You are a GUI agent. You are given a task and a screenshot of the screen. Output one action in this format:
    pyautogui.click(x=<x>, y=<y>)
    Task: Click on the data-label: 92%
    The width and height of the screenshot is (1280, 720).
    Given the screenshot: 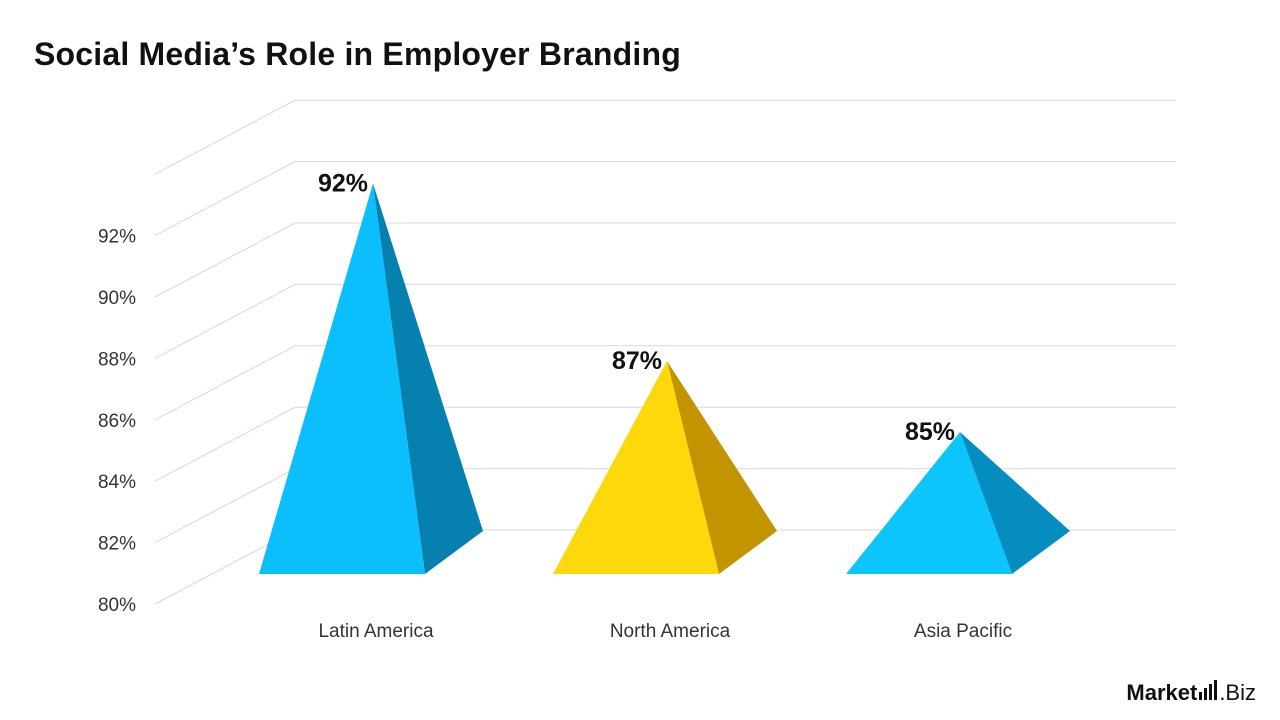 What is the action you would take?
    pyautogui.click(x=343, y=184)
    